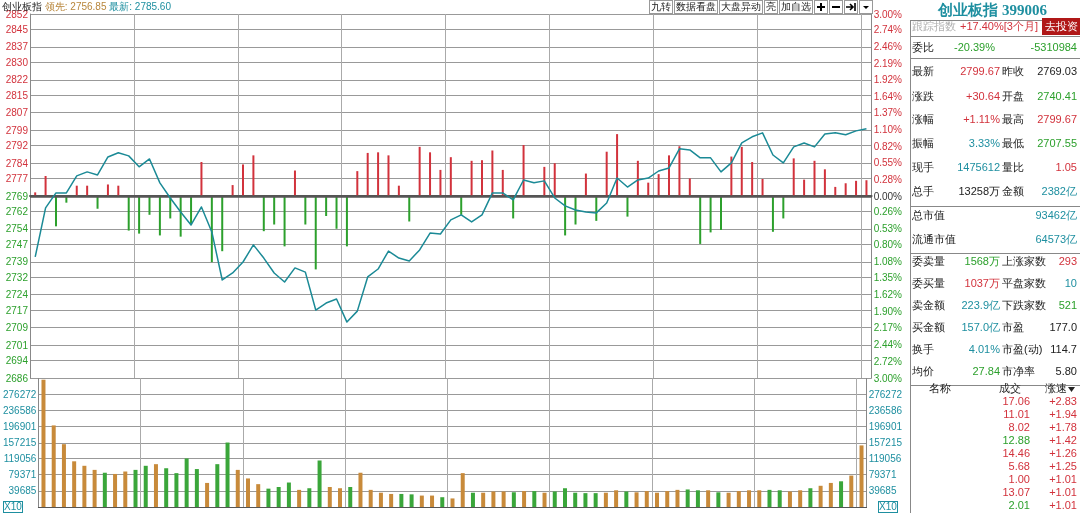  I want to click on y-tick-label: 2815, so click(17, 95).